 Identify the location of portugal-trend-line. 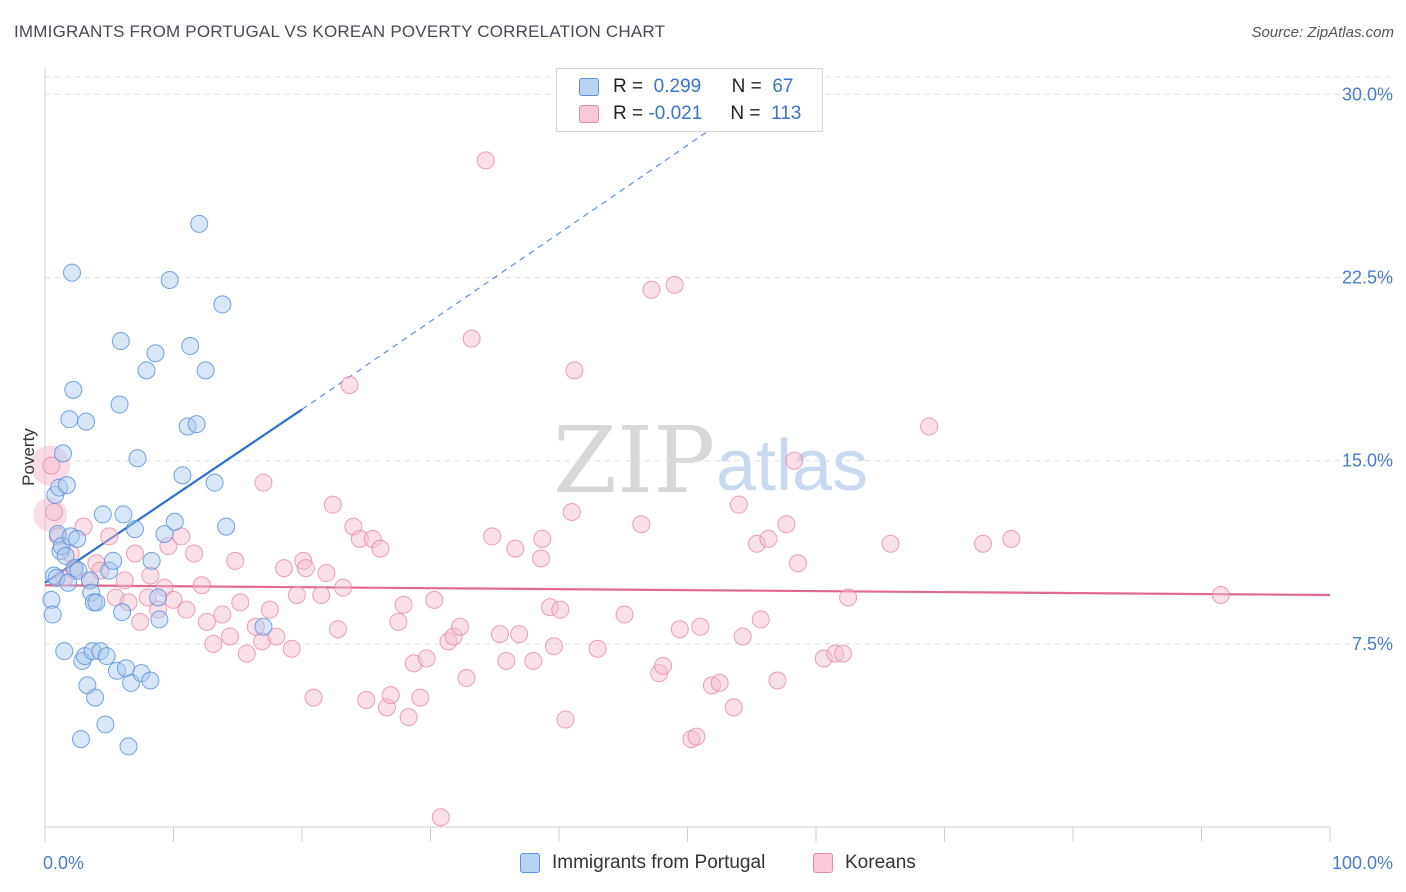
(173, 496).